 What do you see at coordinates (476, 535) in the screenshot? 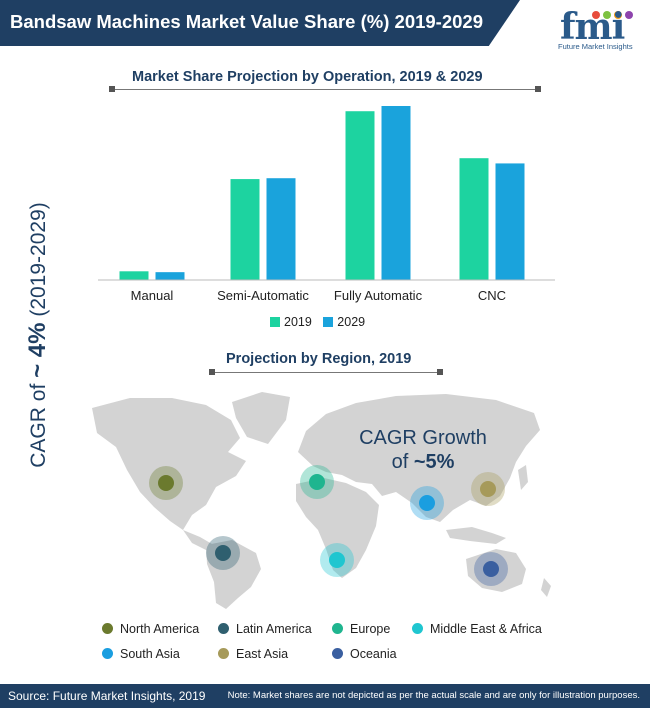
I see `indonesia-shape` at bounding box center [476, 535].